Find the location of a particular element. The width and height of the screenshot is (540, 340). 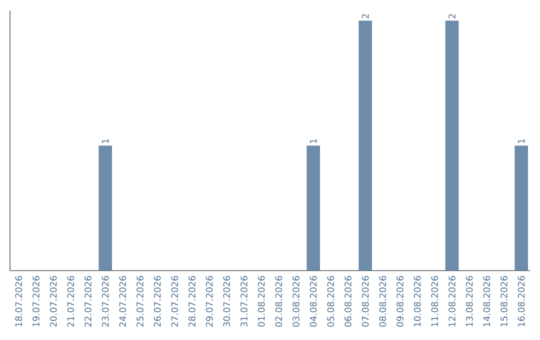

x-tick-label: 29.07.2026 is located at coordinates (209, 301).